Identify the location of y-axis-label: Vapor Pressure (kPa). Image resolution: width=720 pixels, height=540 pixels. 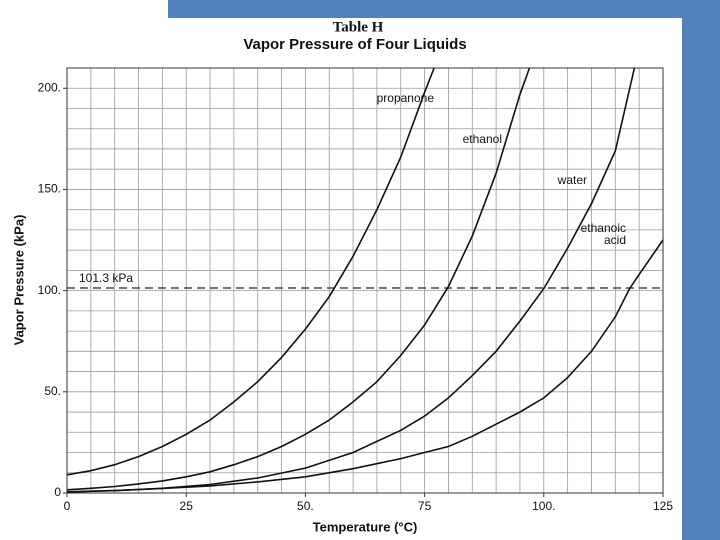
(18, 280).